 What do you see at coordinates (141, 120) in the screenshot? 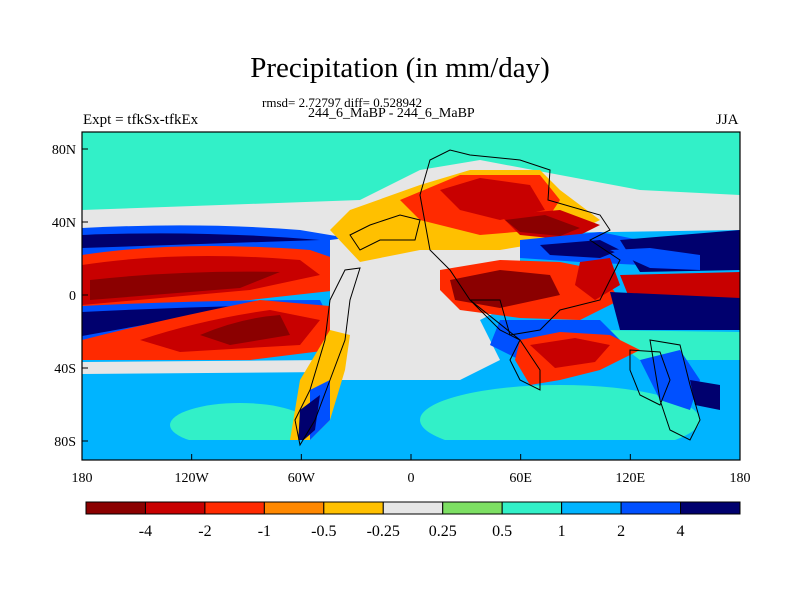
I see `experiment-label: Expt = tfkSx-tfkEx` at bounding box center [141, 120].